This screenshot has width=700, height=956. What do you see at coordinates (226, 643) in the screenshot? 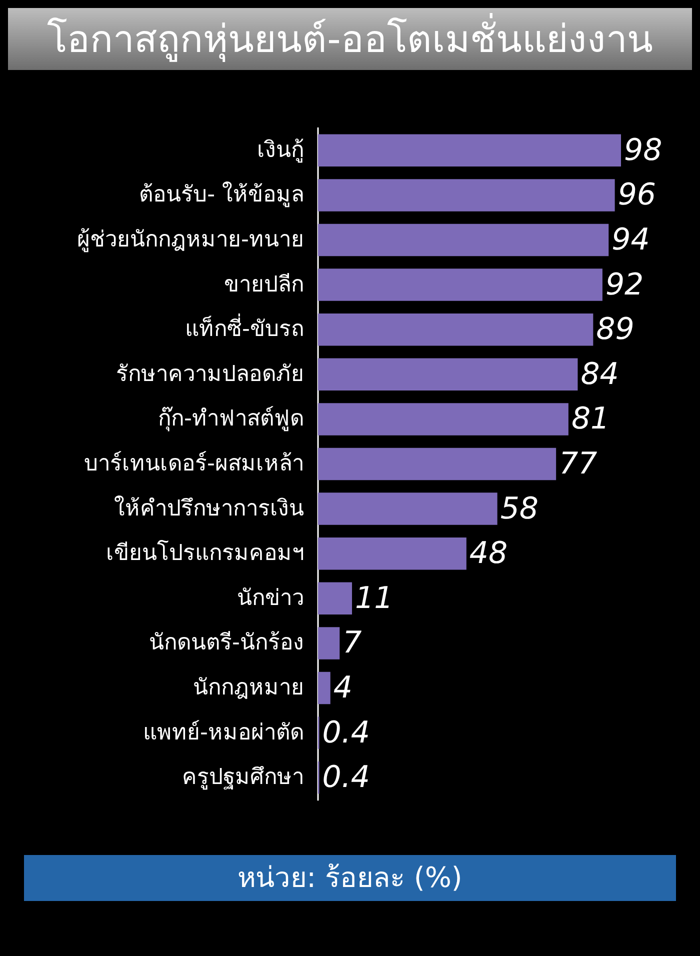
I see `y-tick-label: นักดนตรี-นักร้อง` at bounding box center [226, 643].